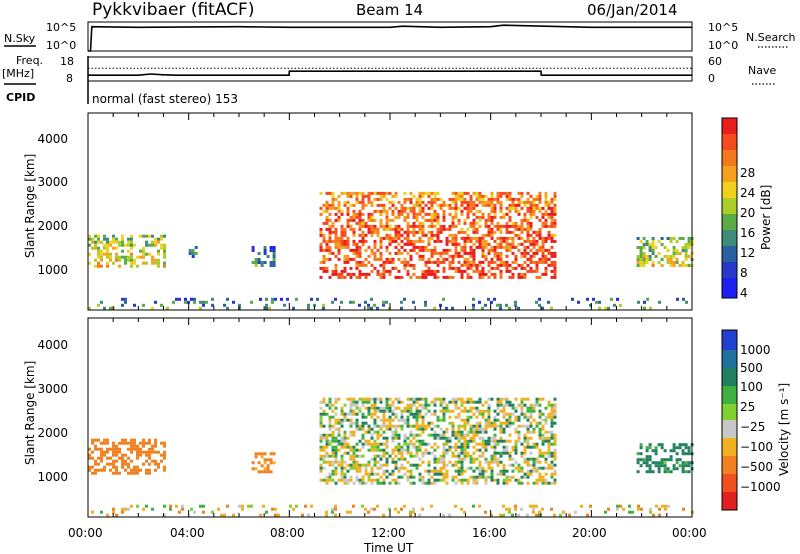 The image size is (800, 554). I want to click on power-cbar-tick-12: 12, so click(747, 253).